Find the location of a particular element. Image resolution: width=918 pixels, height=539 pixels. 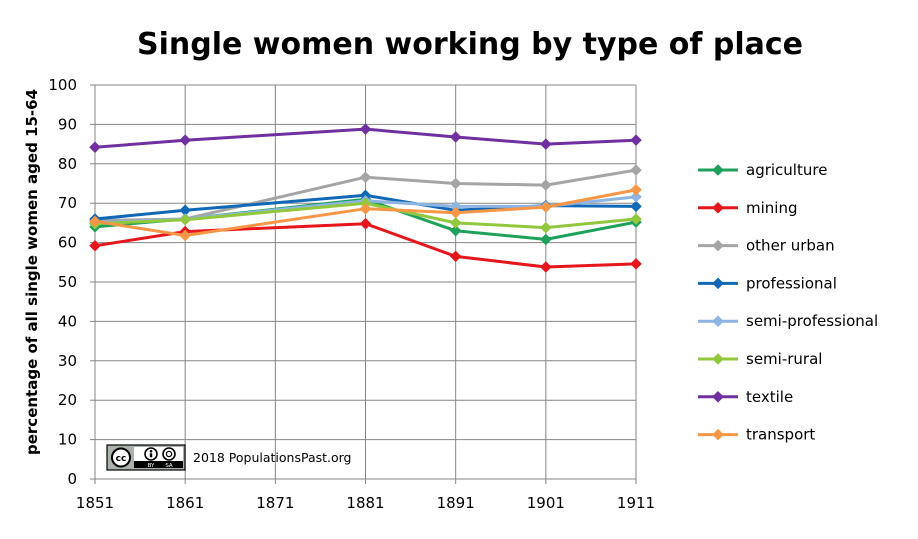

credit-text: 2018 PopulationsPast.org is located at coordinates (272, 457).